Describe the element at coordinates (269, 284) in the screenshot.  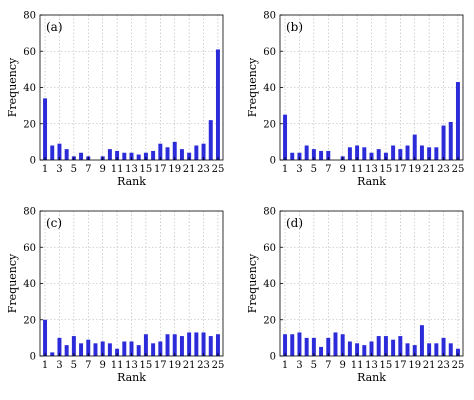
I see `y-tick-label: 40` at that location.